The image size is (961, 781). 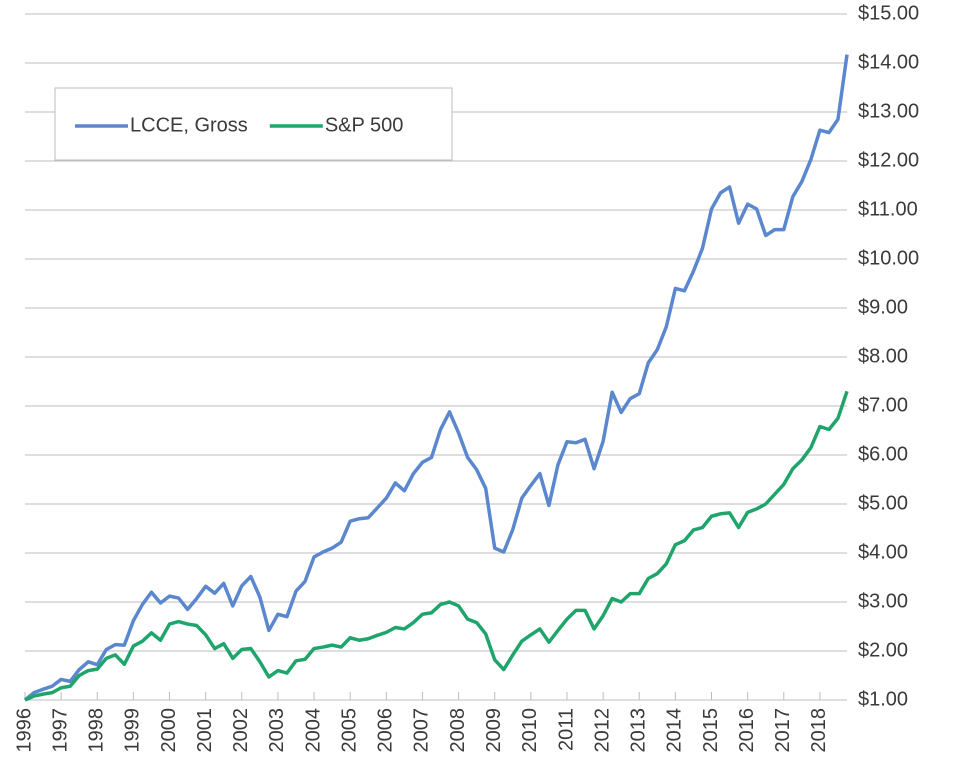 What do you see at coordinates (747, 730) in the screenshot?
I see `x-tick-label: 2016` at bounding box center [747, 730].